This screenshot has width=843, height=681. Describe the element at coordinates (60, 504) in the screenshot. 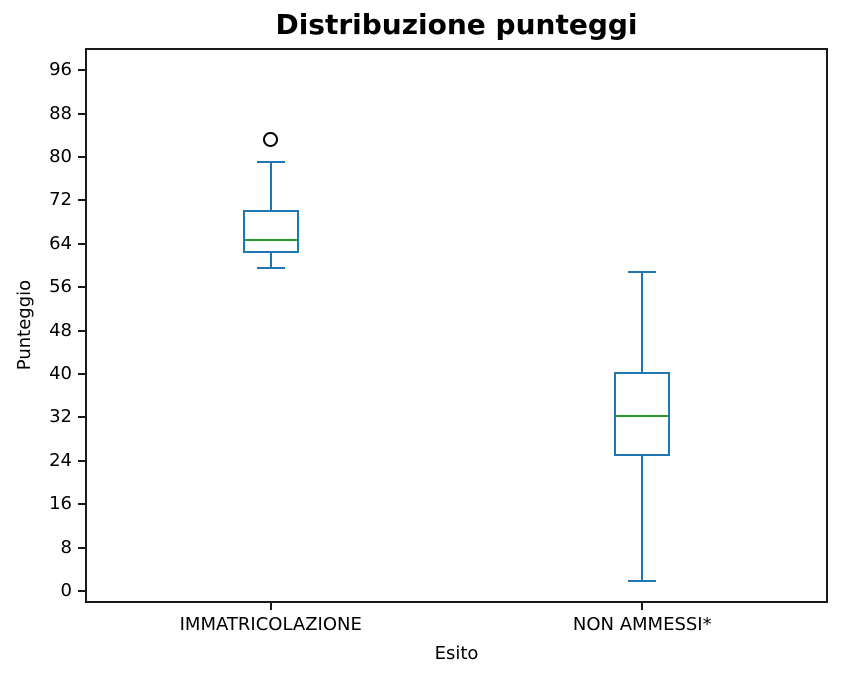

I see `y-tick-label: 16` at that location.